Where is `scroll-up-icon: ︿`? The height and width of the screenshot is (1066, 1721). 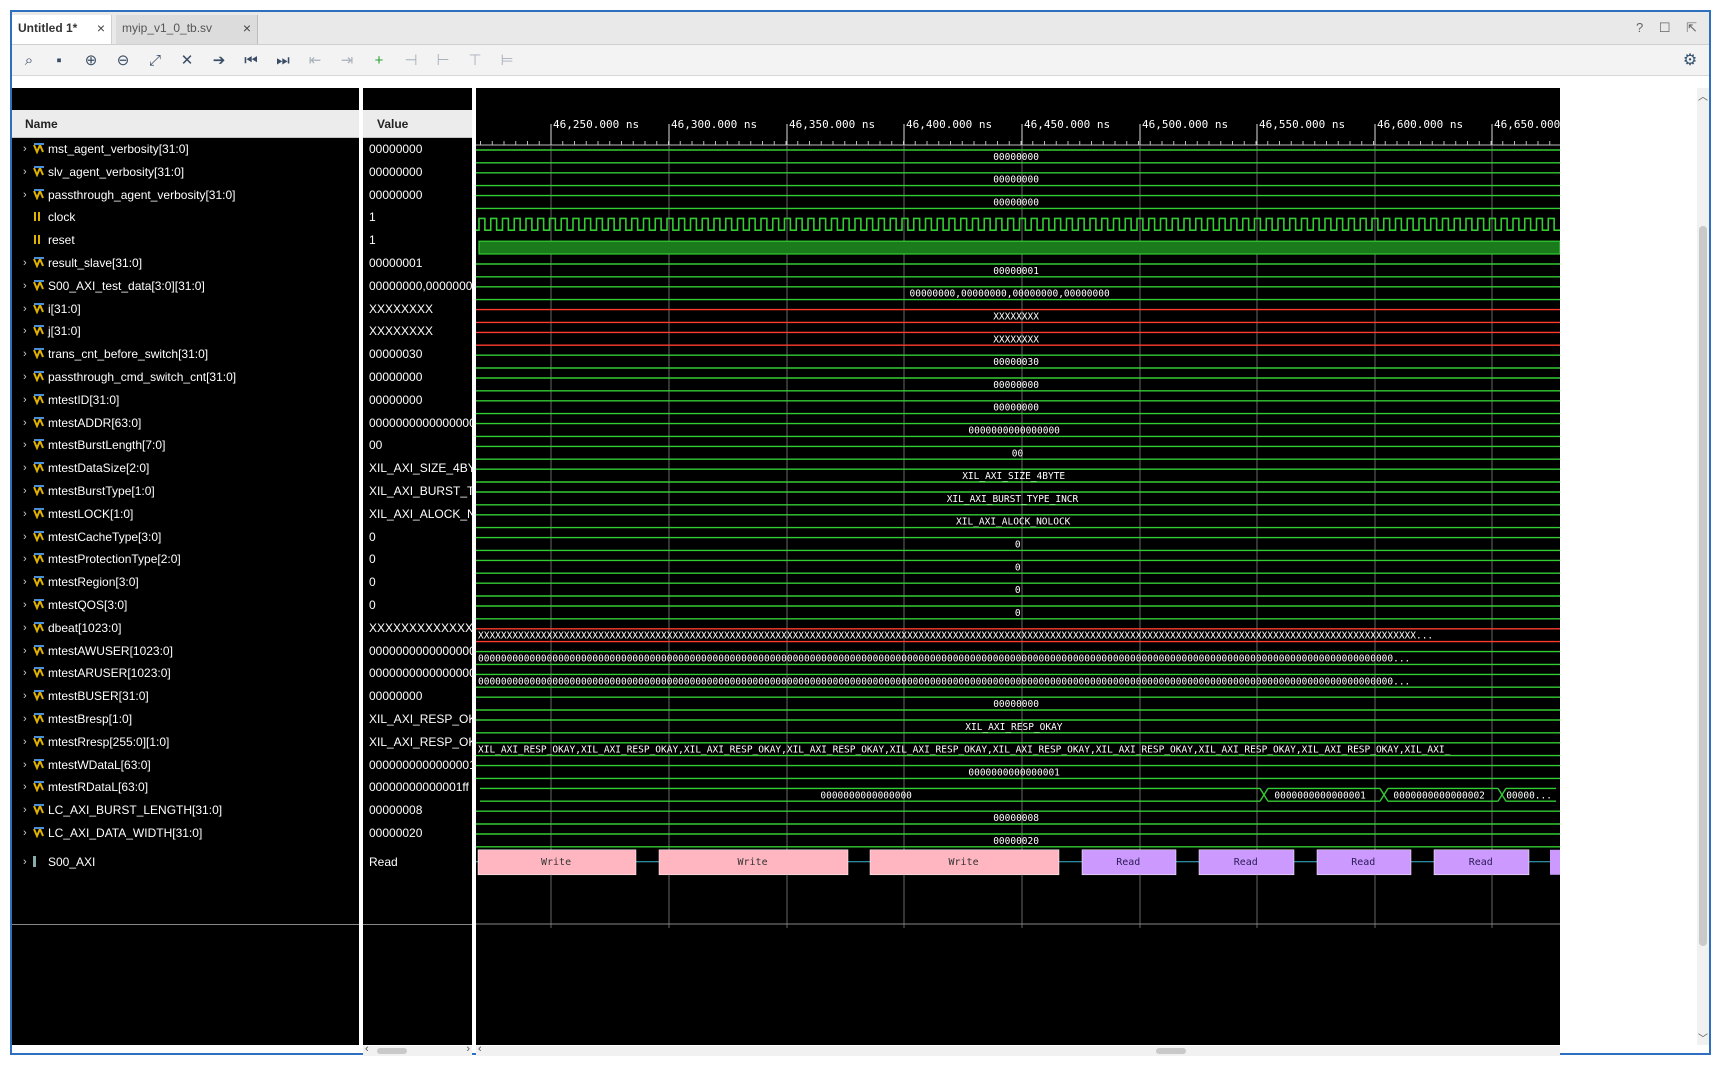 scroll-up-icon: ︿ is located at coordinates (1703, 97).